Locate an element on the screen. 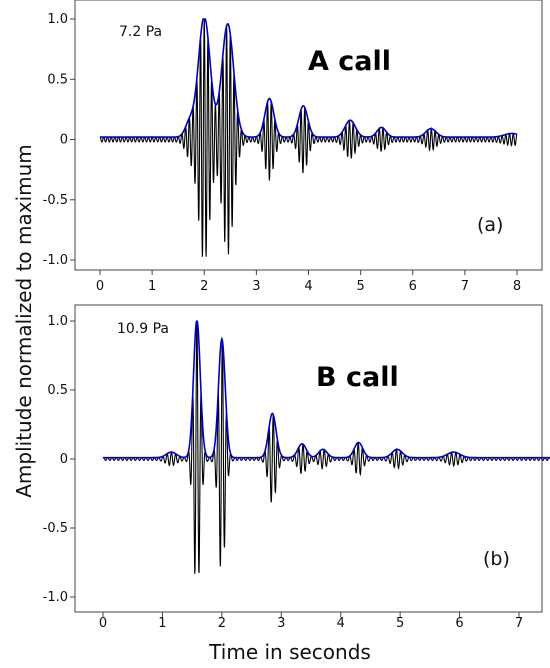  x-axis-label: Time in seconds is located at coordinates (289, 652).